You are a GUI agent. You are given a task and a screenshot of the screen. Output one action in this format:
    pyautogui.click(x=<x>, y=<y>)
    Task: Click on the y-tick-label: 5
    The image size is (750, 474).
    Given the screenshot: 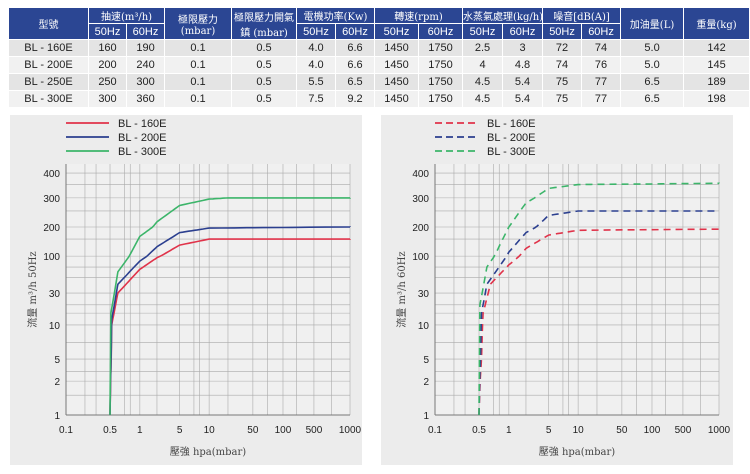 What is the action you would take?
    pyautogui.click(x=426, y=360)
    